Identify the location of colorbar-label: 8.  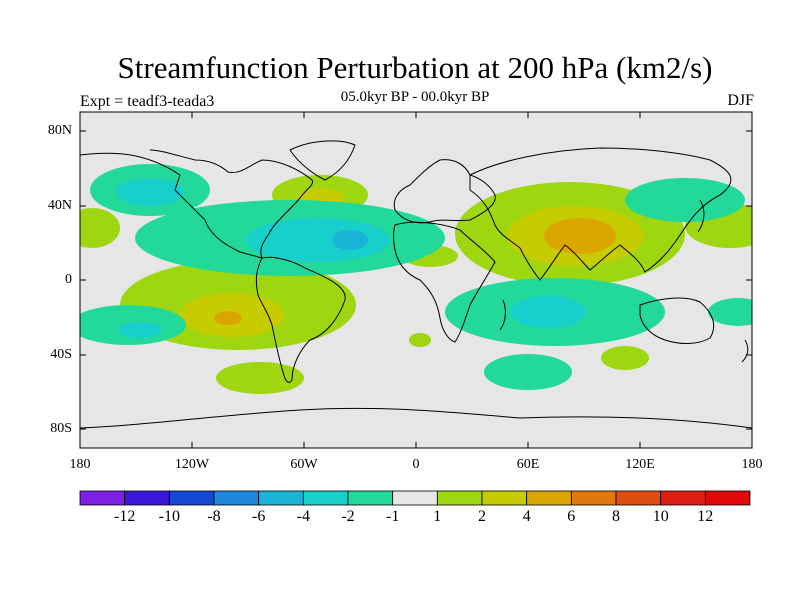
(616, 516).